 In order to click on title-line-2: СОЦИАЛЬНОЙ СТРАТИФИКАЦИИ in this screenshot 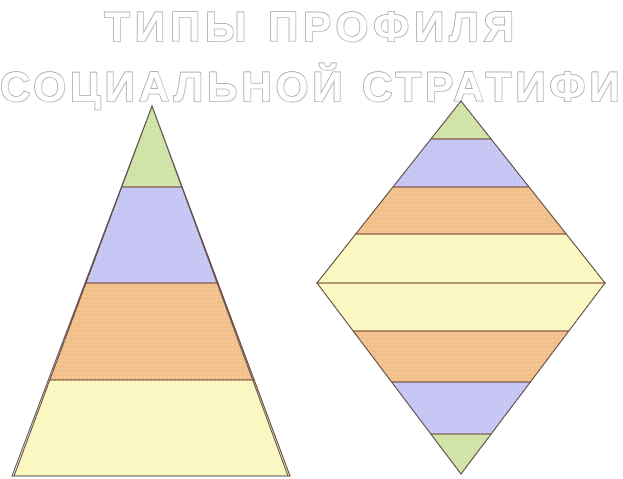, I will do `click(311, 86)`.